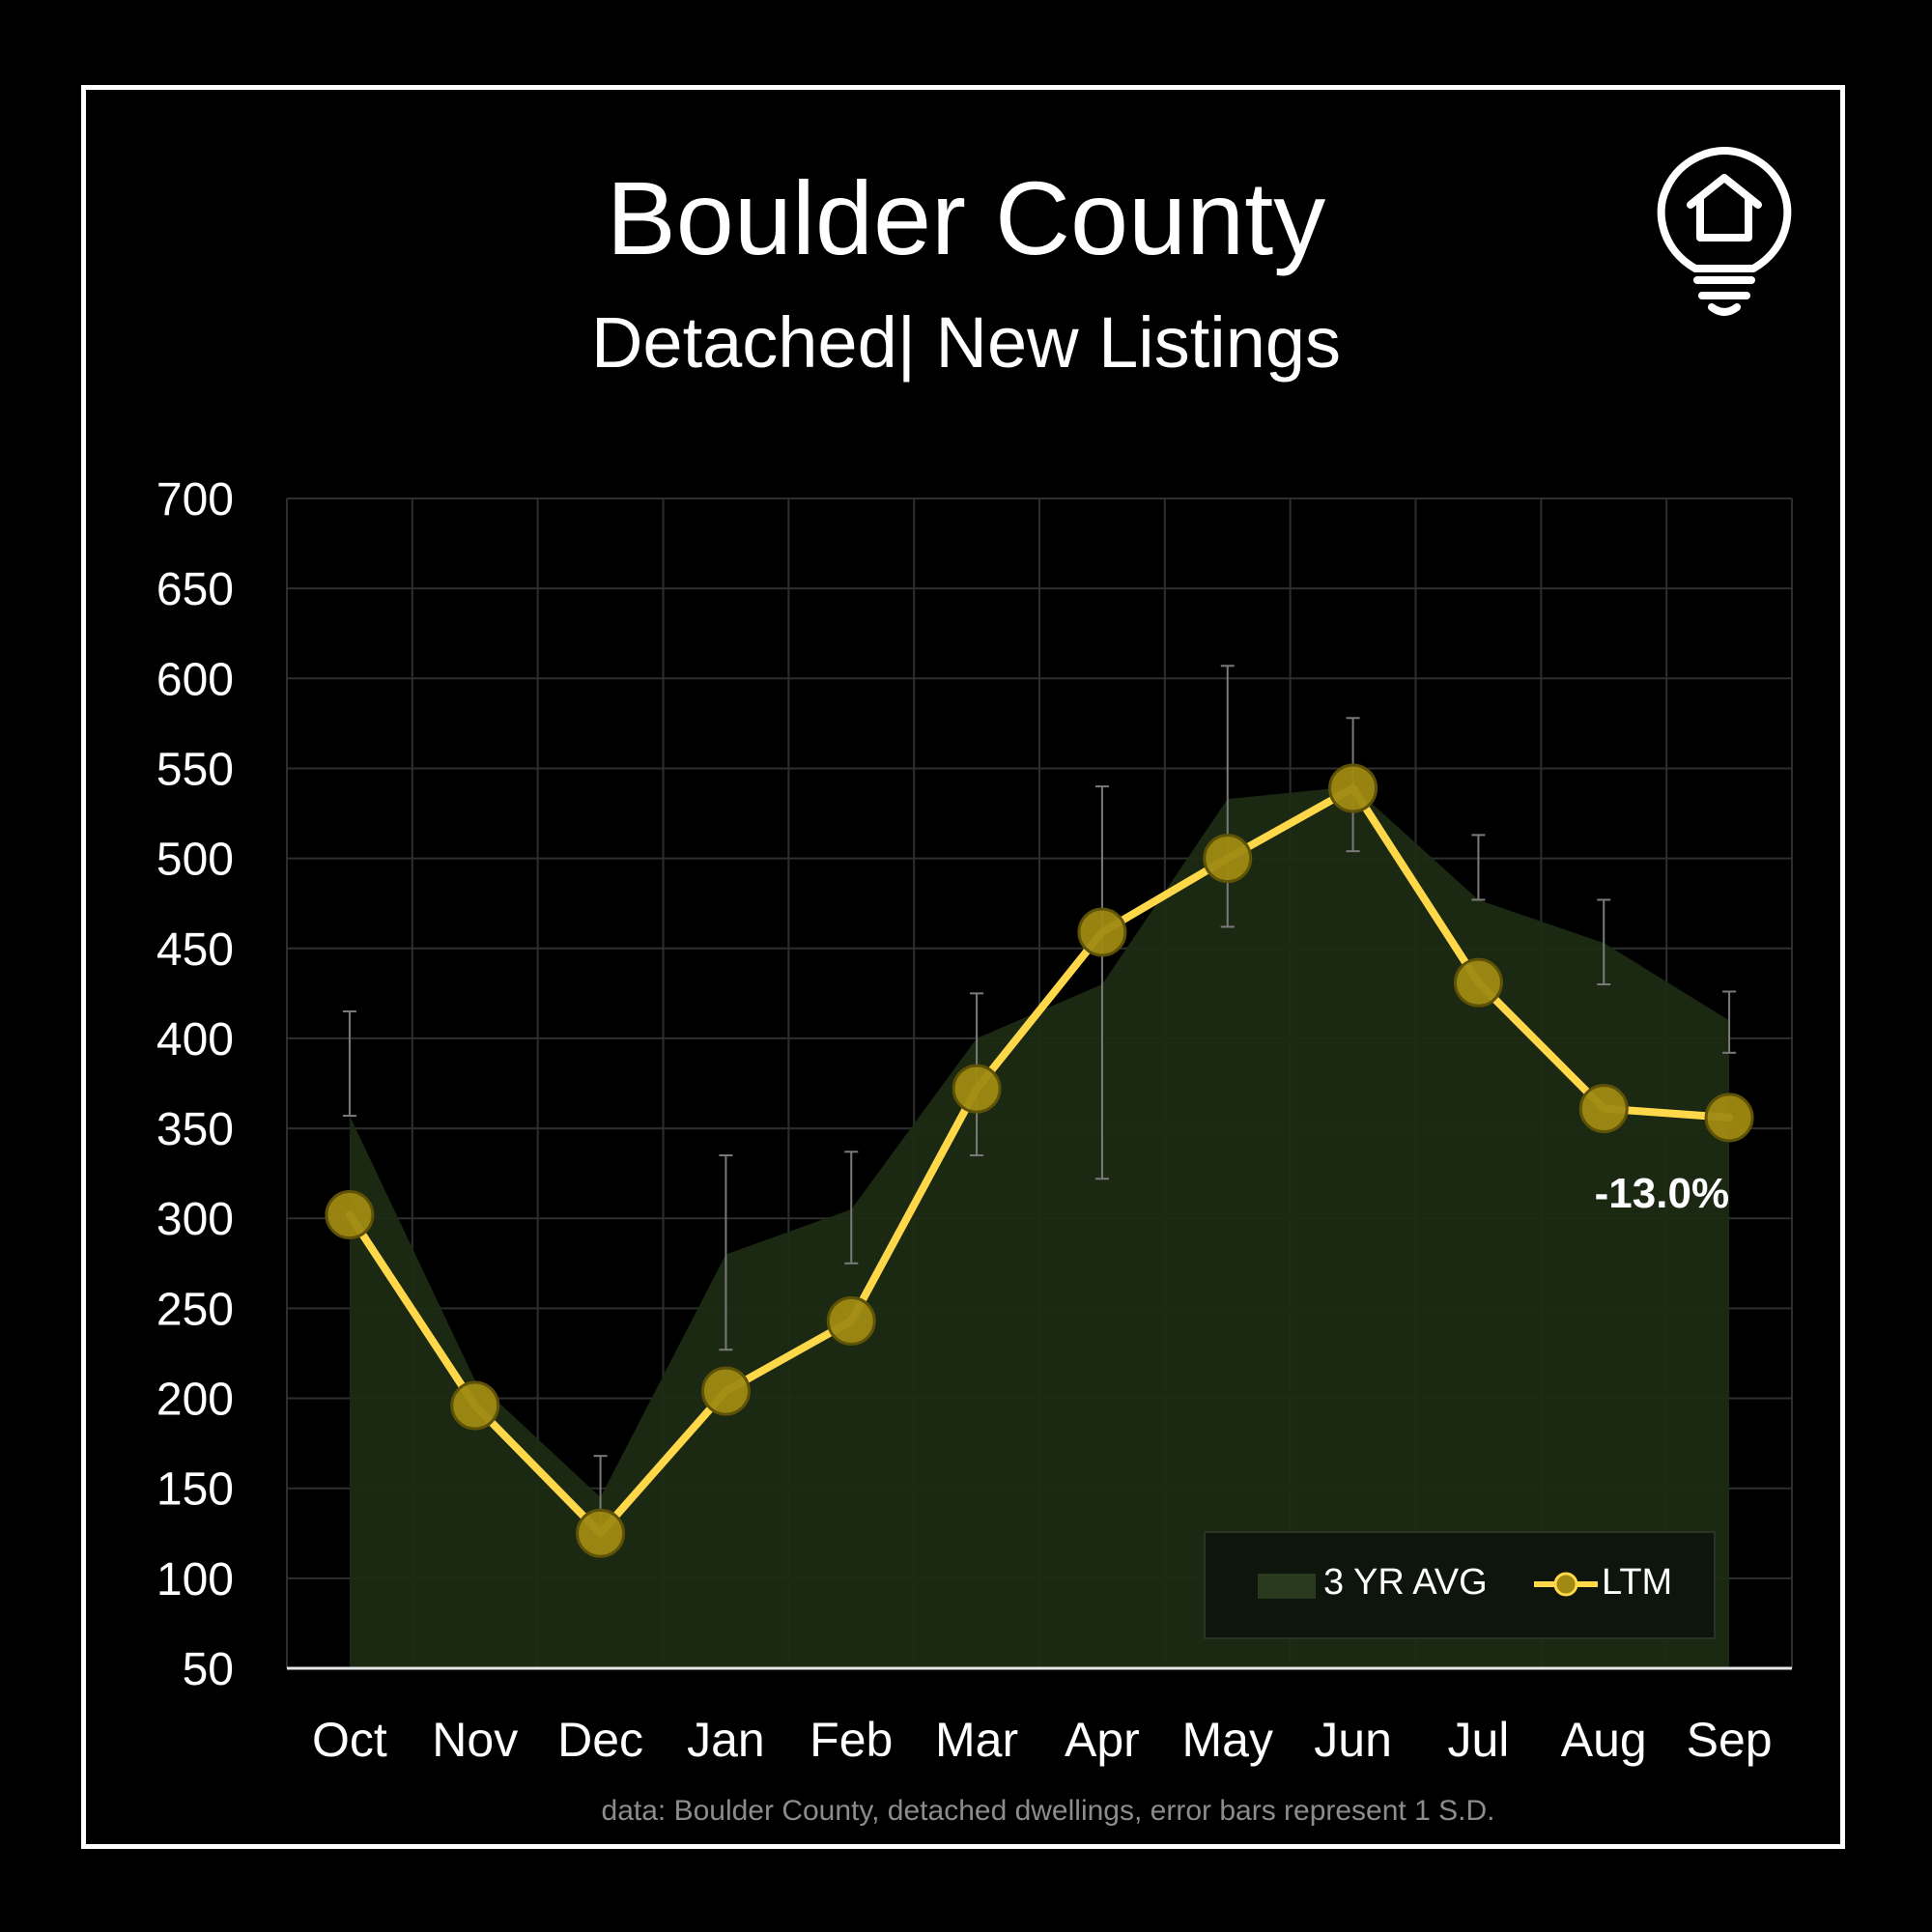 This screenshot has width=1932, height=1932. I want to click on y-tick-label: 400, so click(195, 1039).